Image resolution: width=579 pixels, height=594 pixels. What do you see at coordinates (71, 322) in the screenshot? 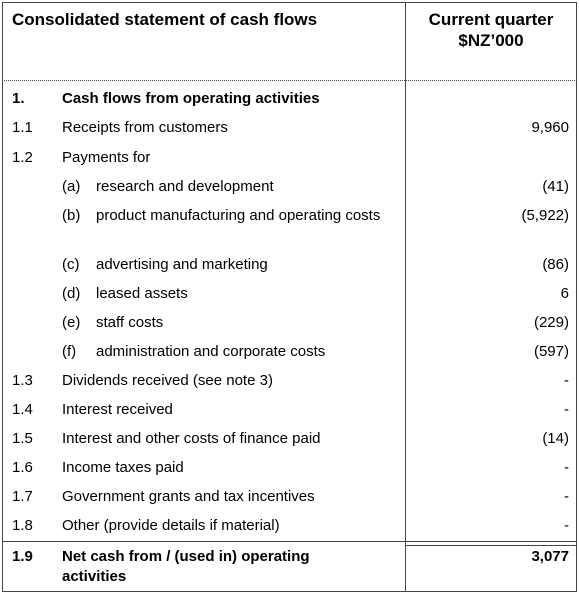
I see `item-marker: (e)` at bounding box center [71, 322].